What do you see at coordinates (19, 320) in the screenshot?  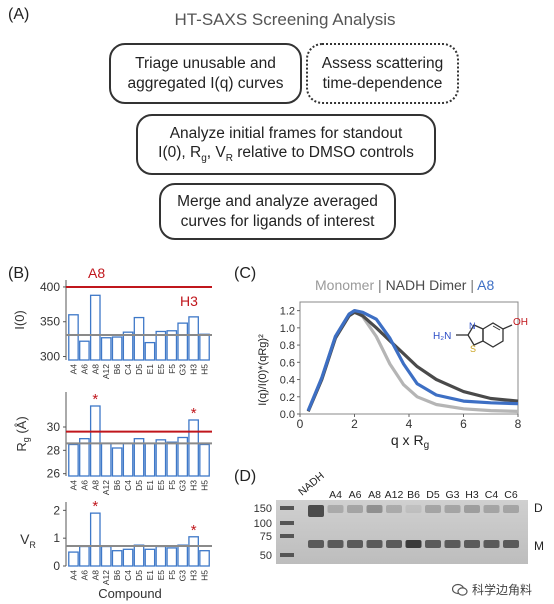 I see `i0-y-label: I(0)` at bounding box center [19, 320].